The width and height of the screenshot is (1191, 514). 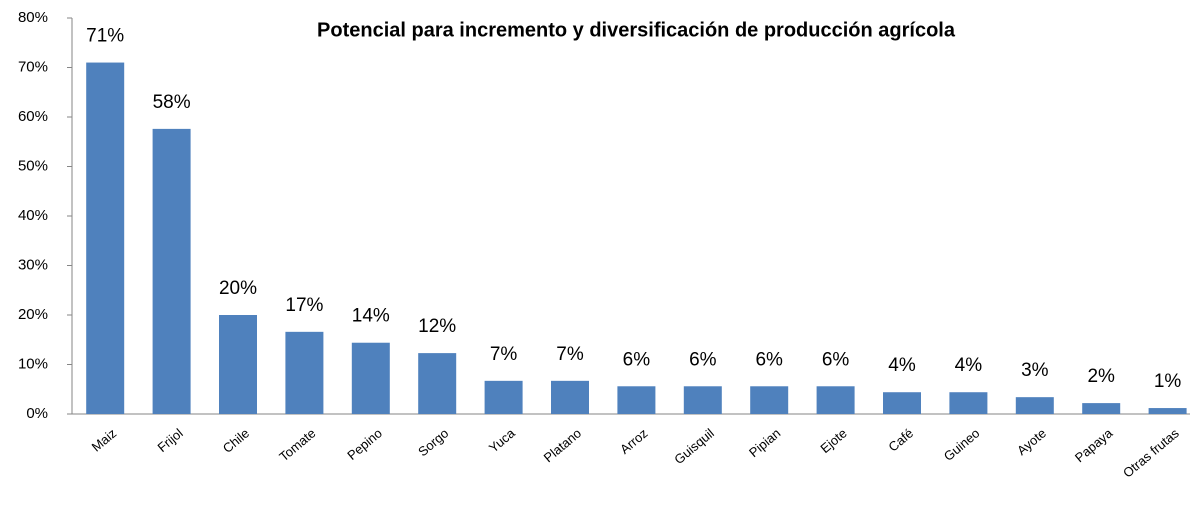 I want to click on value-label: 20%, so click(x=238, y=288).